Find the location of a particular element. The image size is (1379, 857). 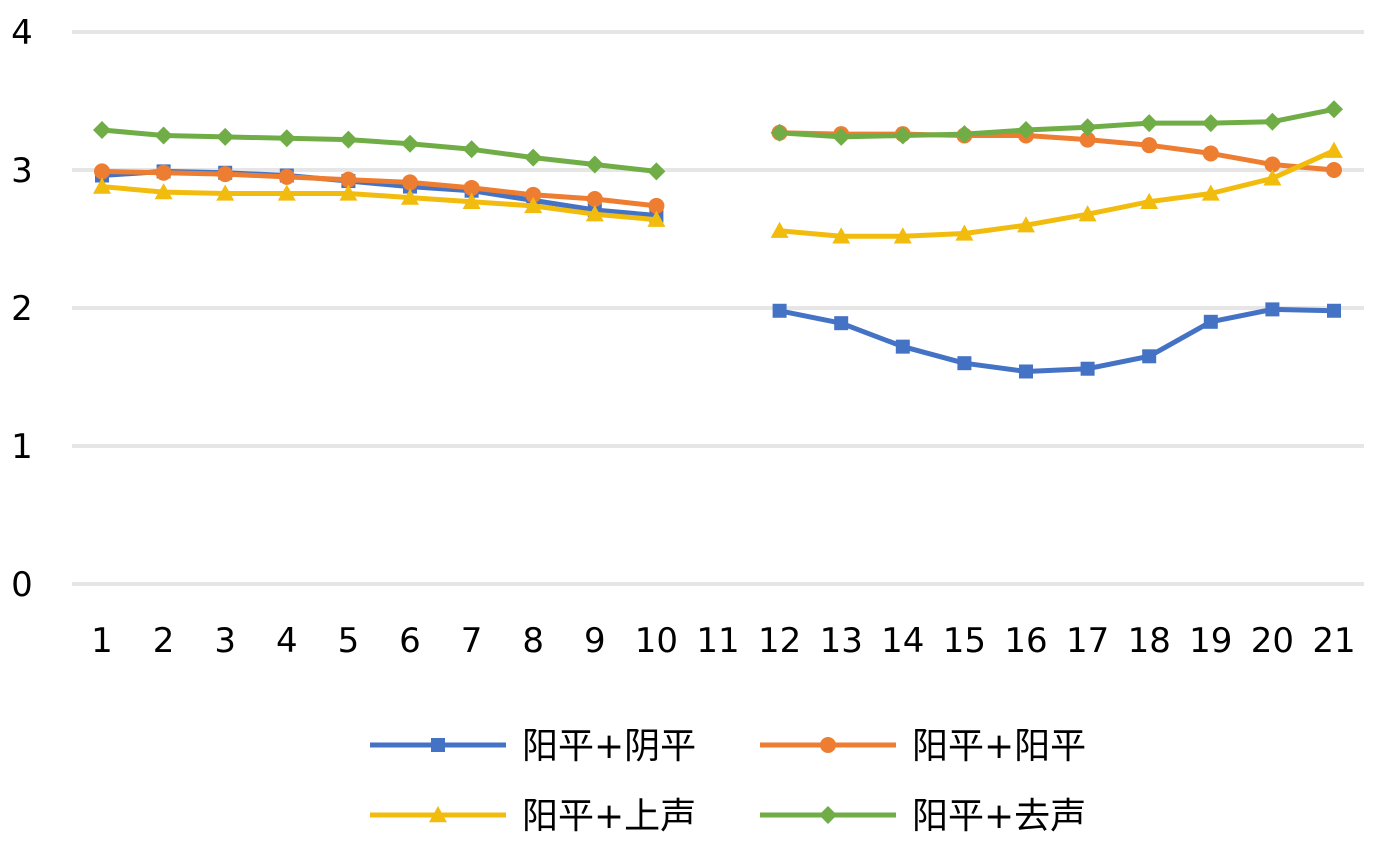

x-tick-label: 12 is located at coordinates (779, 641).